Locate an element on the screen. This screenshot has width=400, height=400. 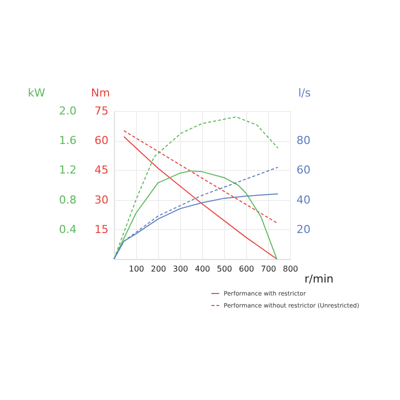
y-tick-label: 75 is located at coordinates (101, 111).